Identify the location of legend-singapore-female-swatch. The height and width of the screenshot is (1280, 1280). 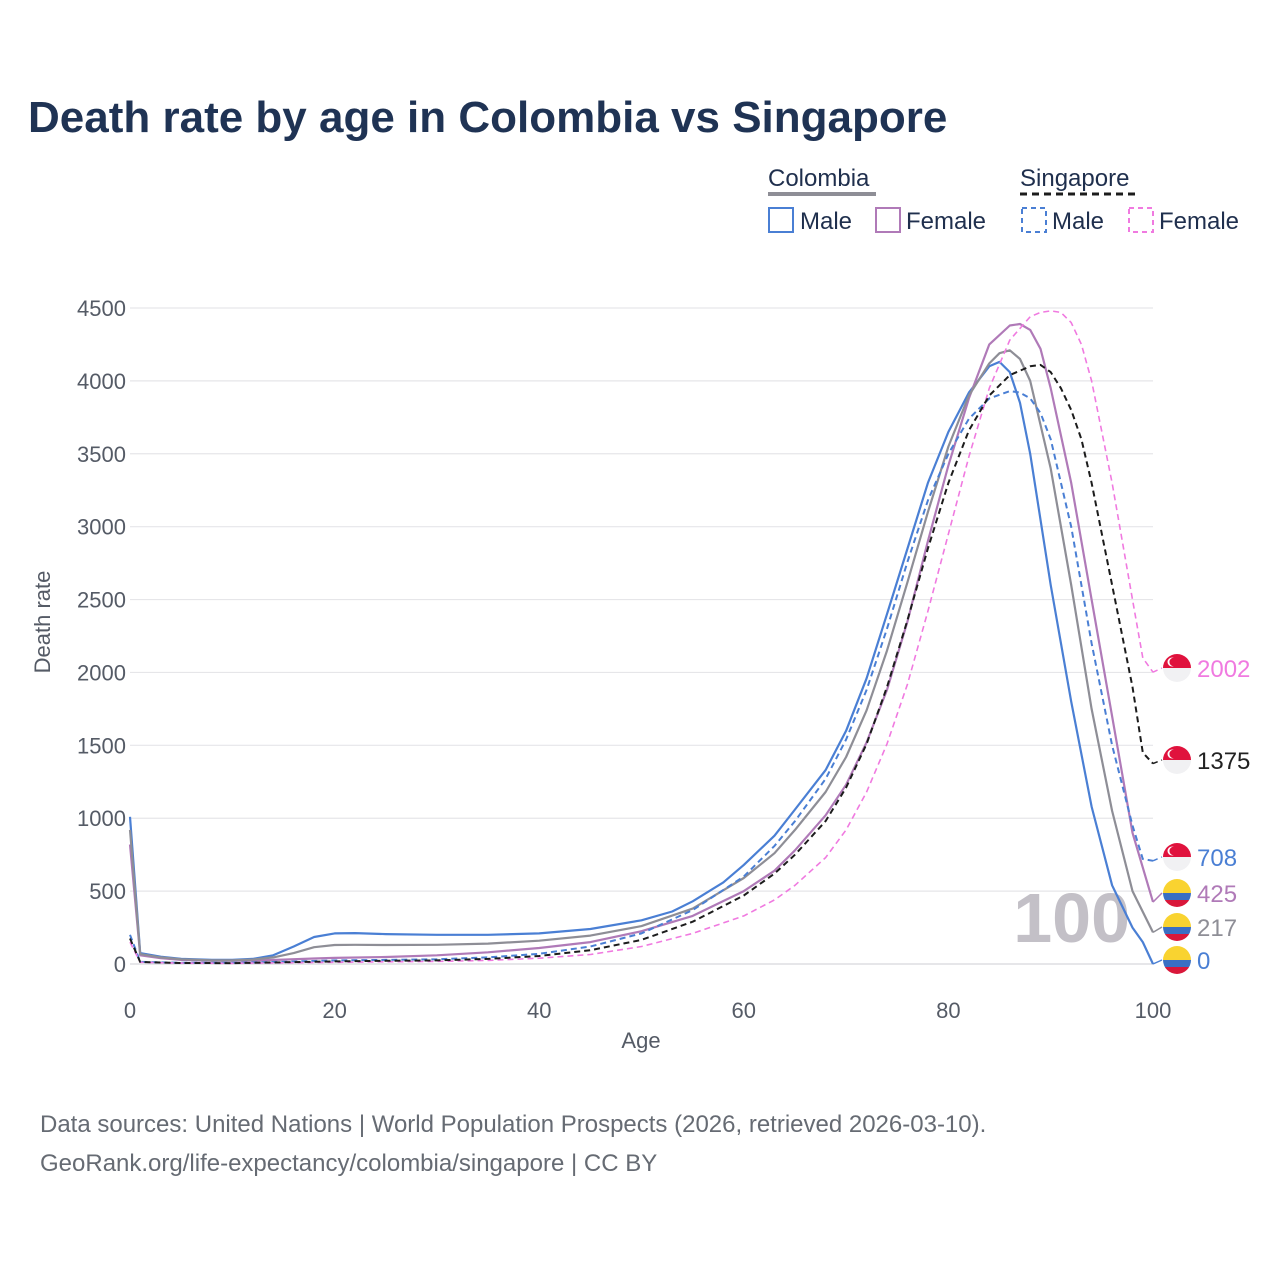
(1141, 220).